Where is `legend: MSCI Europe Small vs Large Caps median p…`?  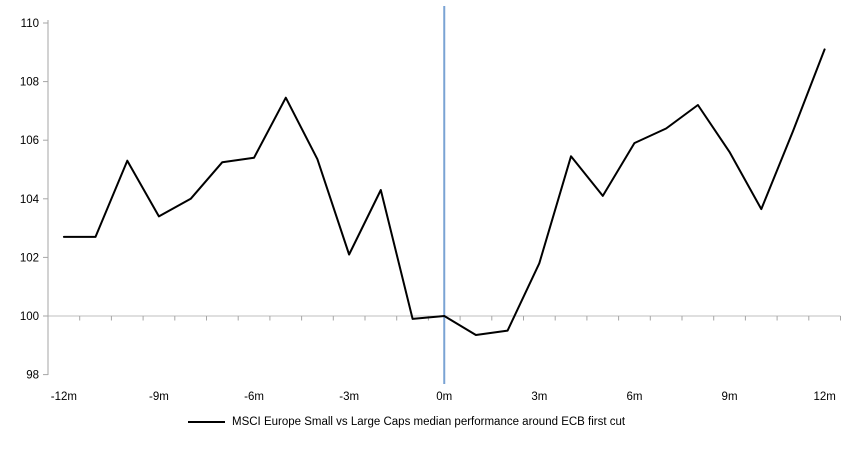 legend: MSCI Europe Small vs Large Caps median p… is located at coordinates (406, 422).